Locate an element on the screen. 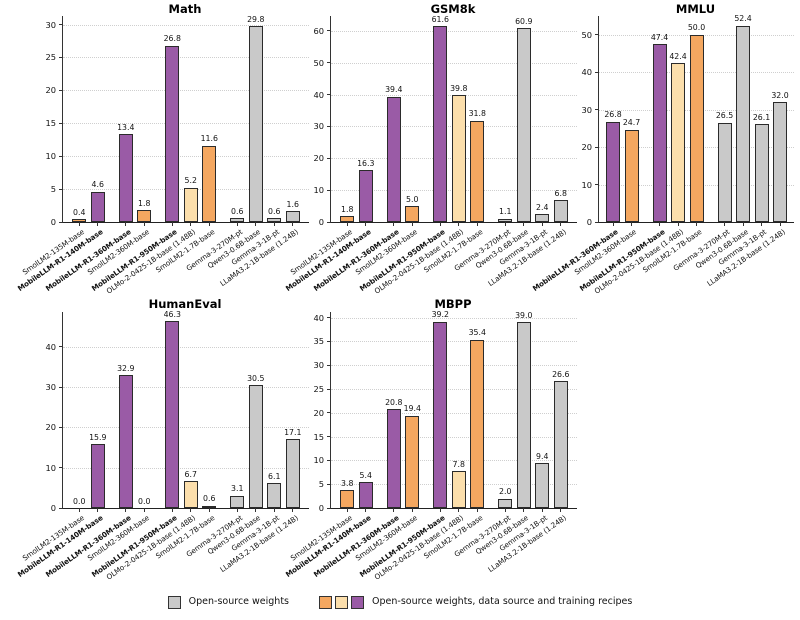 The image size is (800, 620). bar-value-label: 7.8 is located at coordinates (458, 464).